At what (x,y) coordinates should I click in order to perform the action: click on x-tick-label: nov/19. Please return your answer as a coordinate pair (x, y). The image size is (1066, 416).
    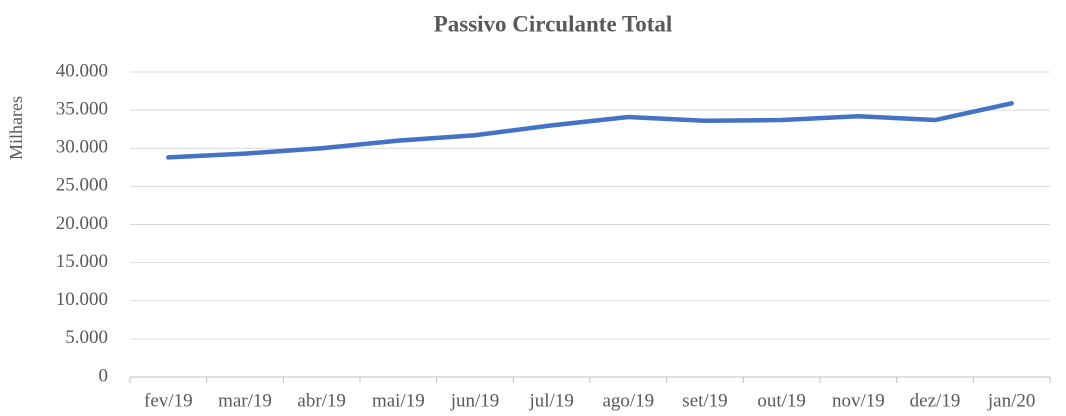
    Looking at the image, I should click on (858, 400).